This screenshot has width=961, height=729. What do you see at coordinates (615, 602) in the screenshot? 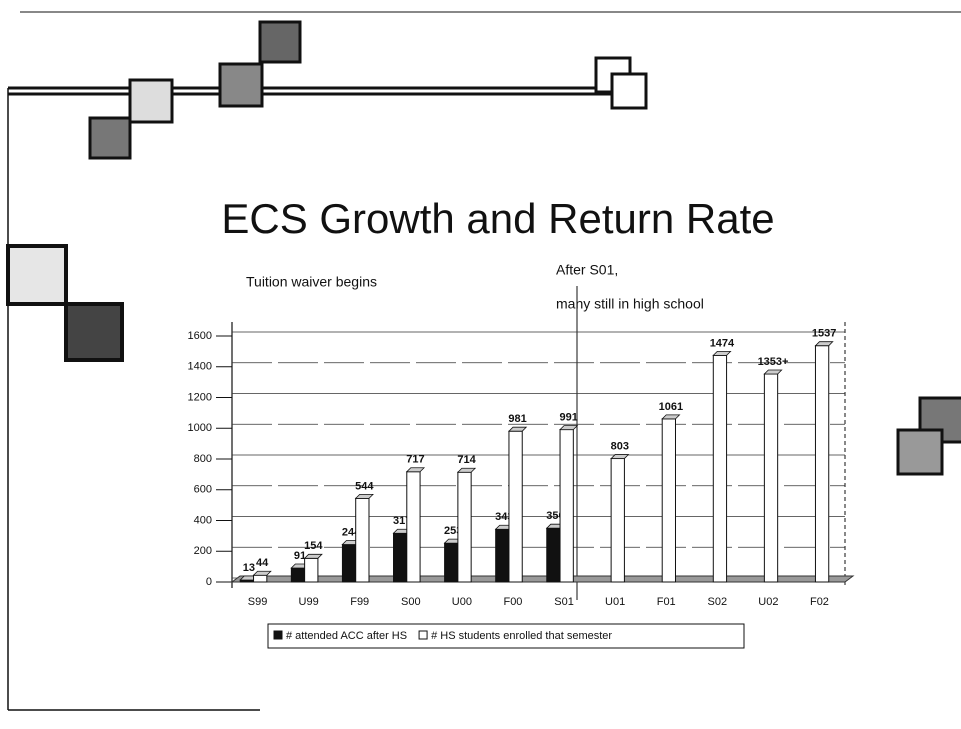
I see `x-tick-label: U01` at bounding box center [615, 602].